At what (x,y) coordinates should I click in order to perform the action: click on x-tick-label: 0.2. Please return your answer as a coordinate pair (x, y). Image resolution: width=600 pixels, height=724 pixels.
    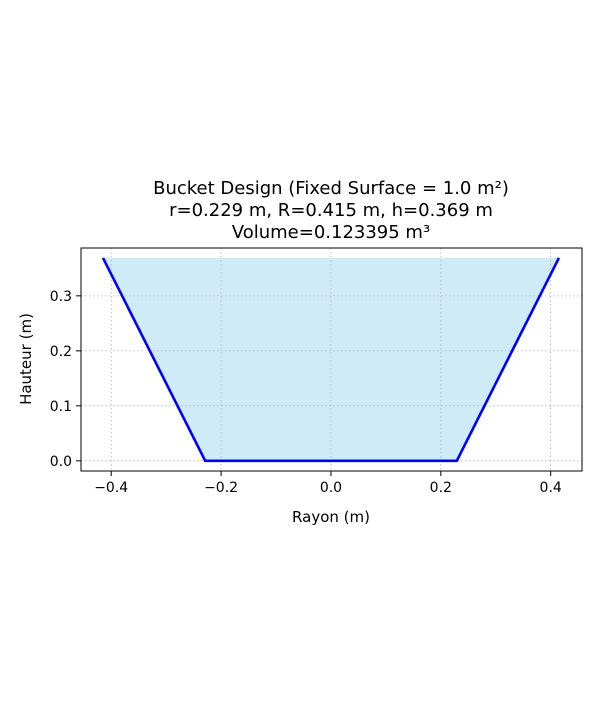
    Looking at the image, I should click on (441, 488).